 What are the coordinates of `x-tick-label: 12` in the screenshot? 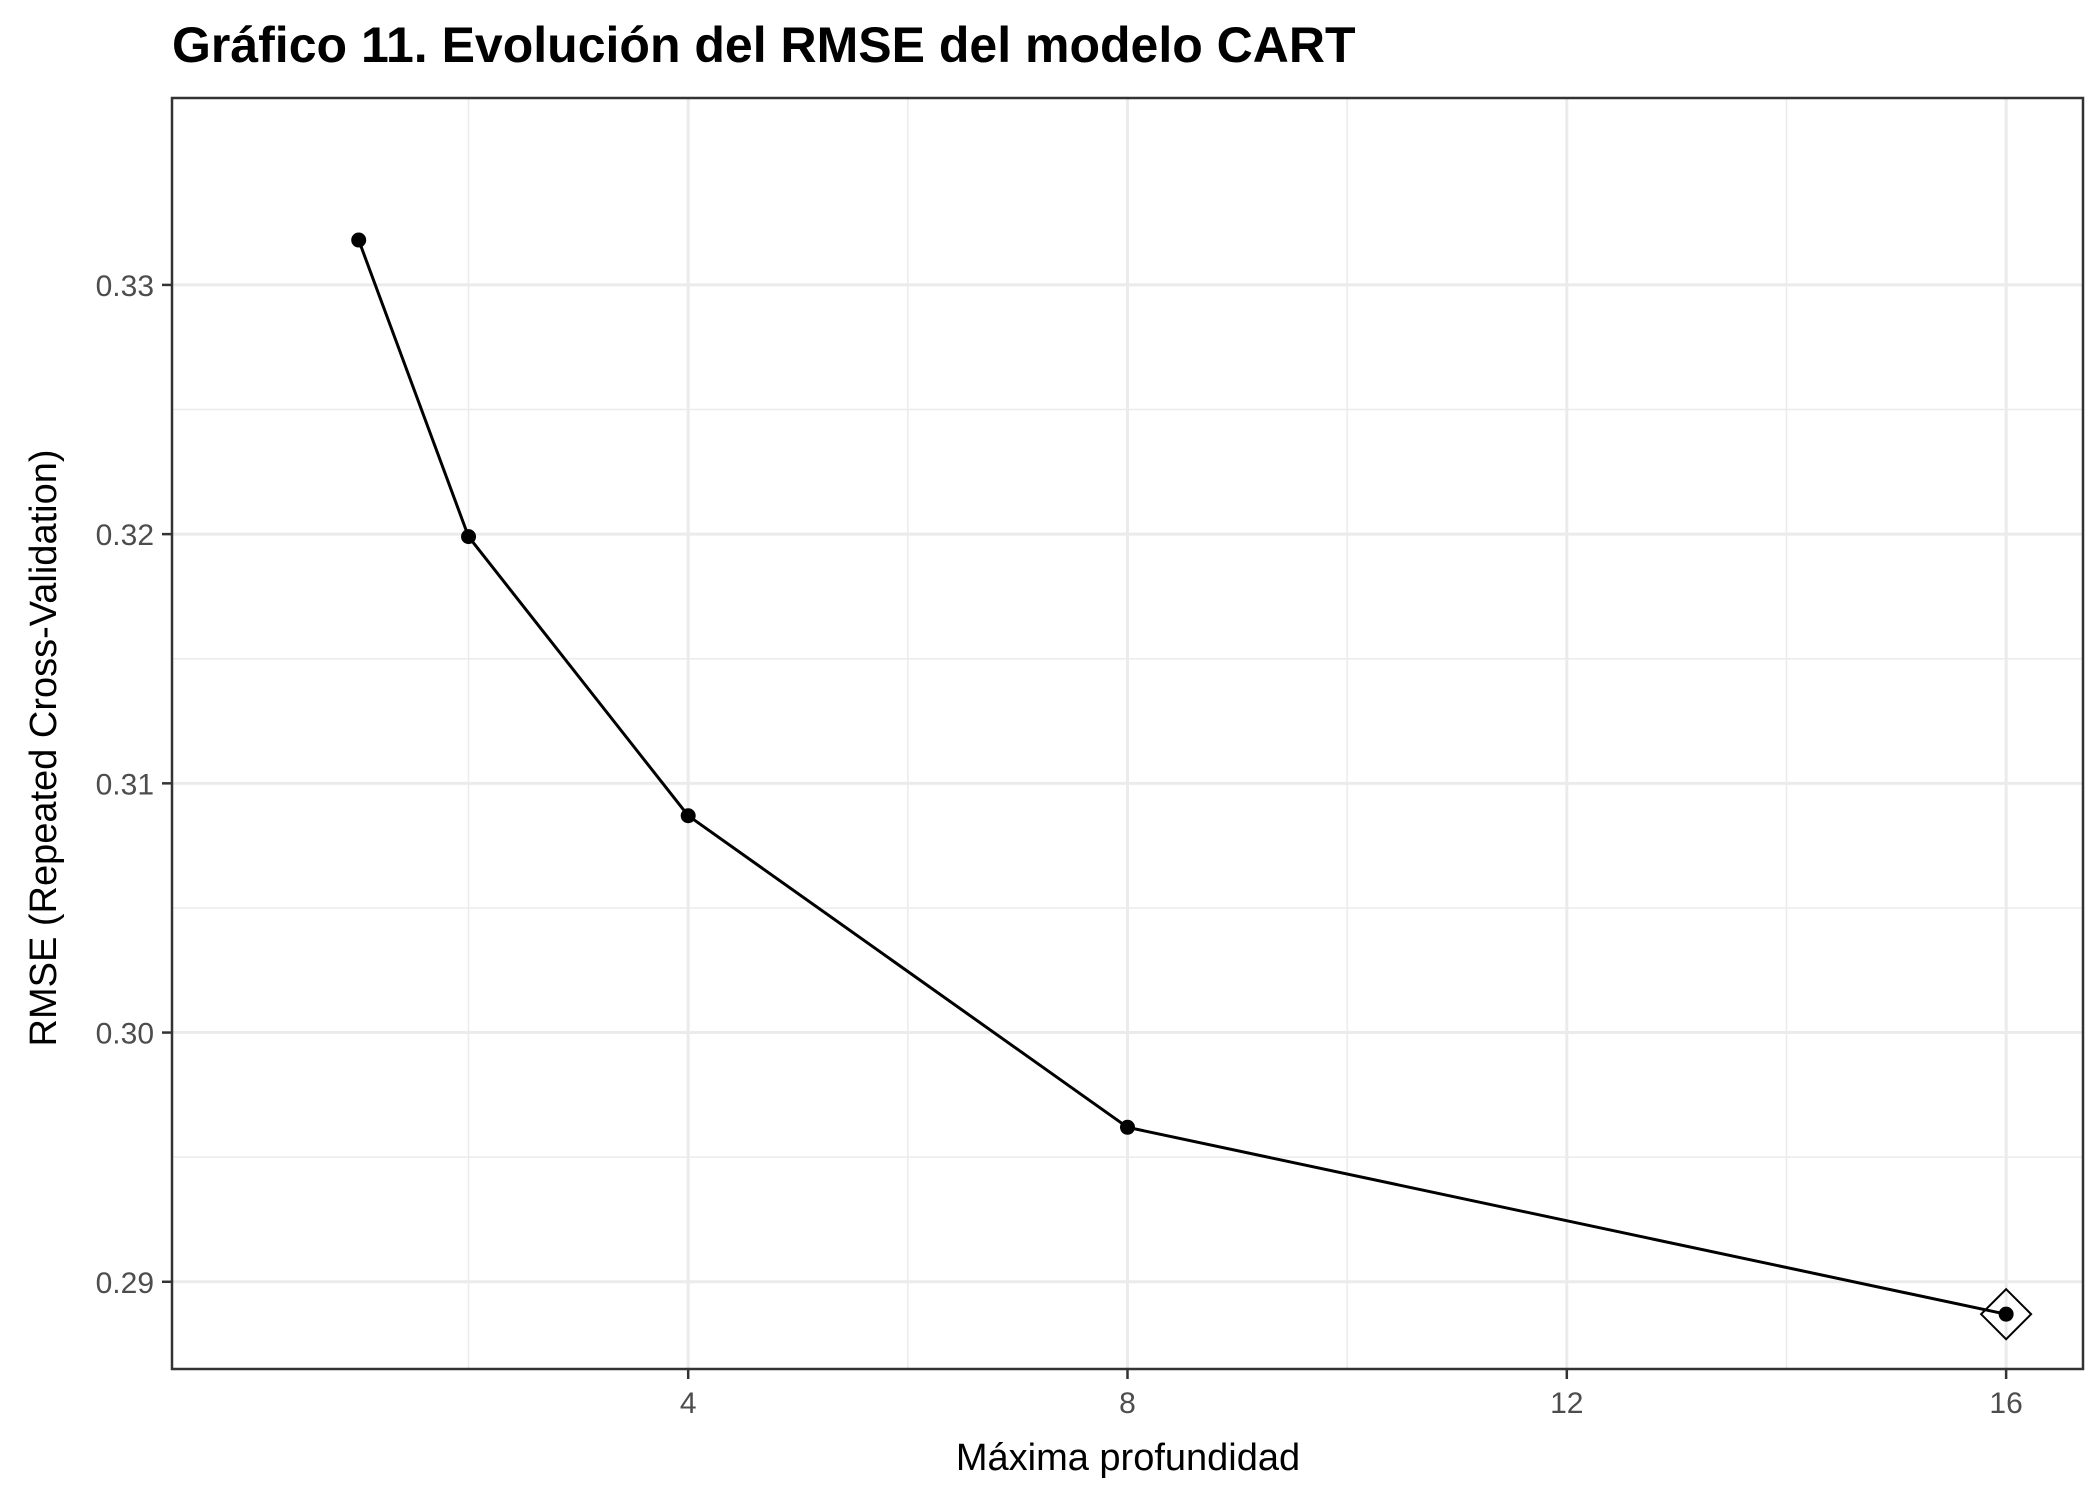 It's located at (1566, 1403).